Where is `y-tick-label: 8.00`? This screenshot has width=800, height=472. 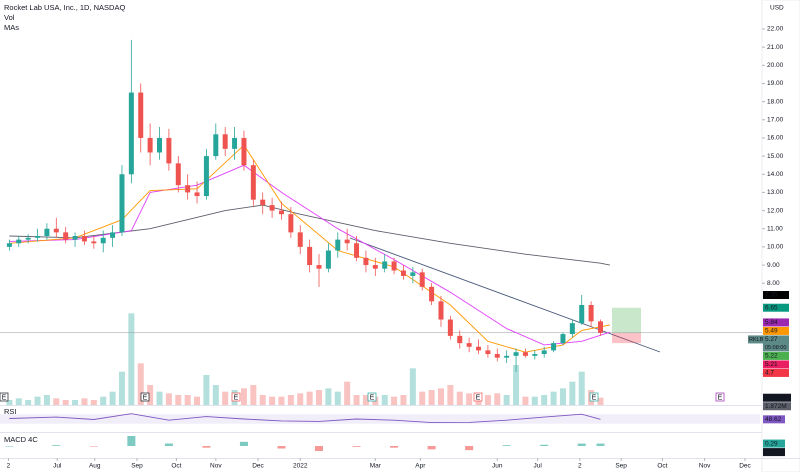
y-tick-label: 8.00 is located at coordinates (773, 283).